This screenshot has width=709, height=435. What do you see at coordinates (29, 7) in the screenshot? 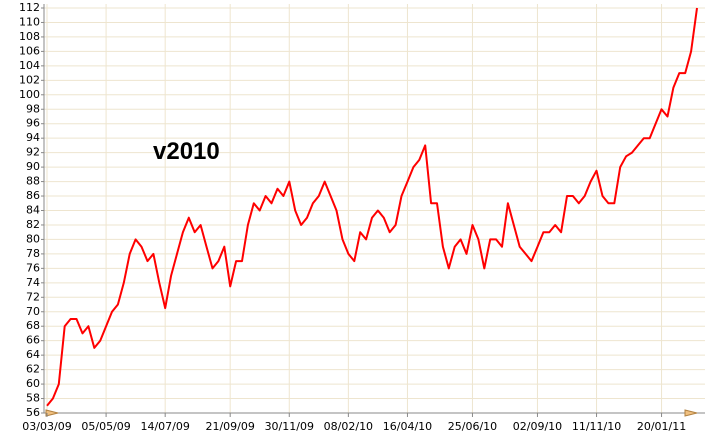
I see `y-tick-label: 112` at bounding box center [29, 7].